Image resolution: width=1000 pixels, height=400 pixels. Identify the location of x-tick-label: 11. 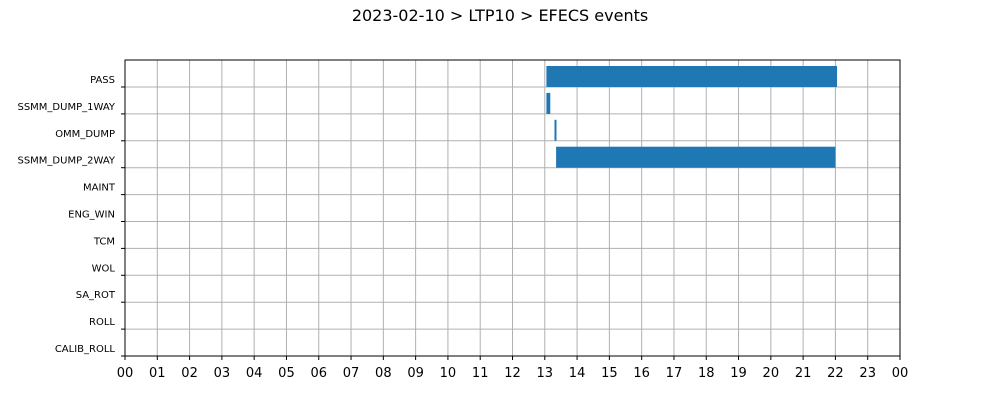
(480, 373).